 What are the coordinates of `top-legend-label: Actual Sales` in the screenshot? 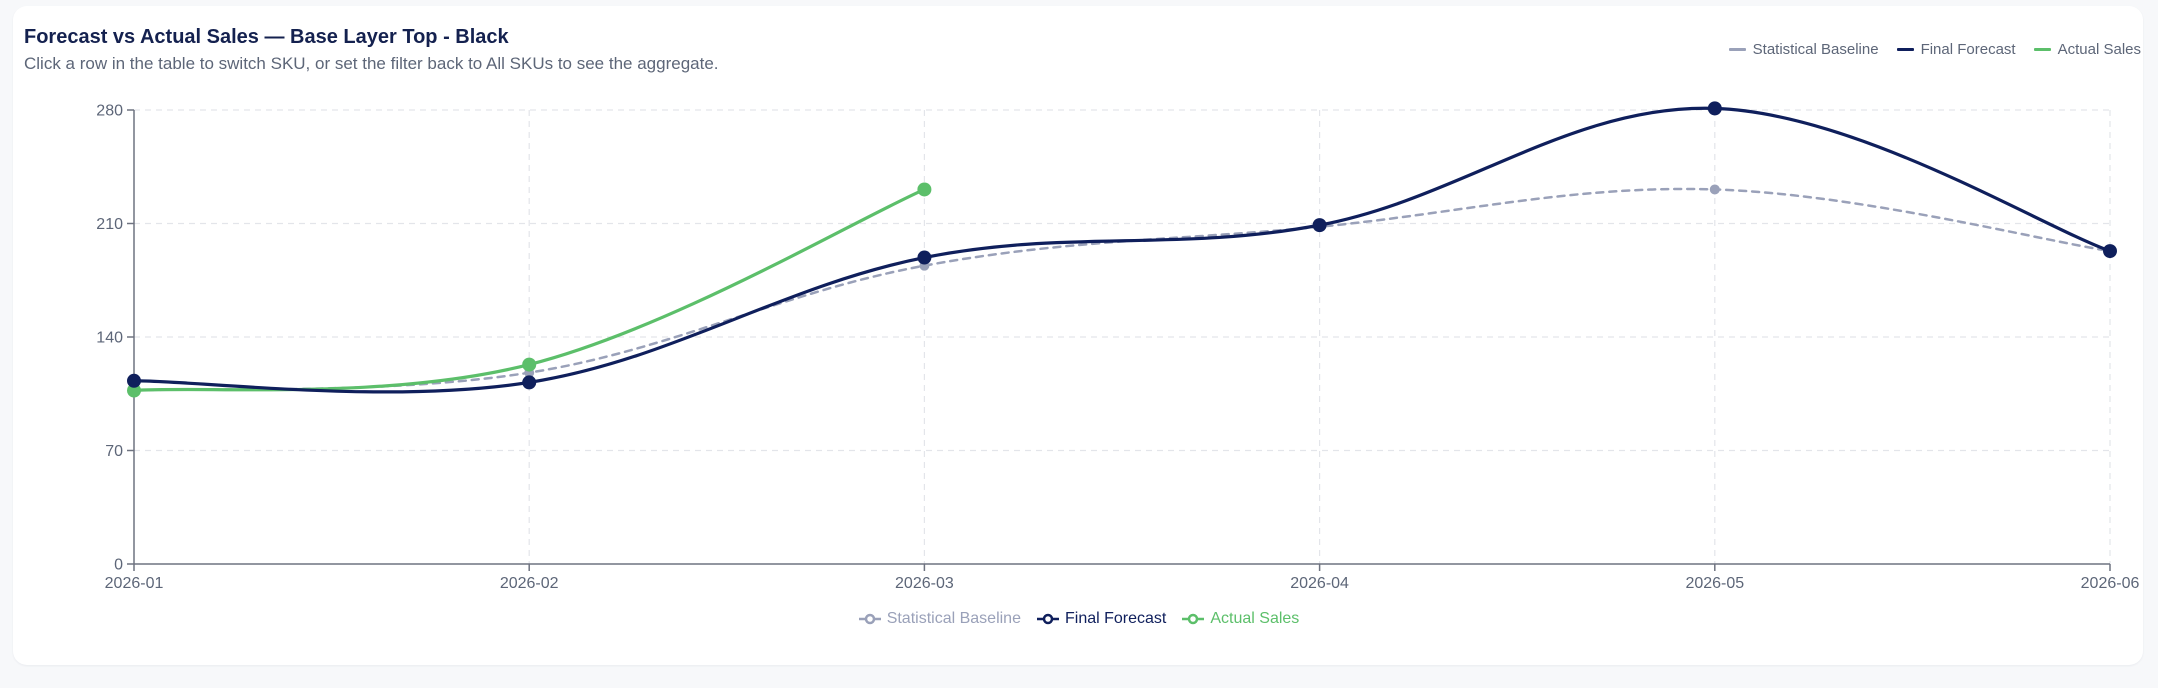 It's located at (2099, 49).